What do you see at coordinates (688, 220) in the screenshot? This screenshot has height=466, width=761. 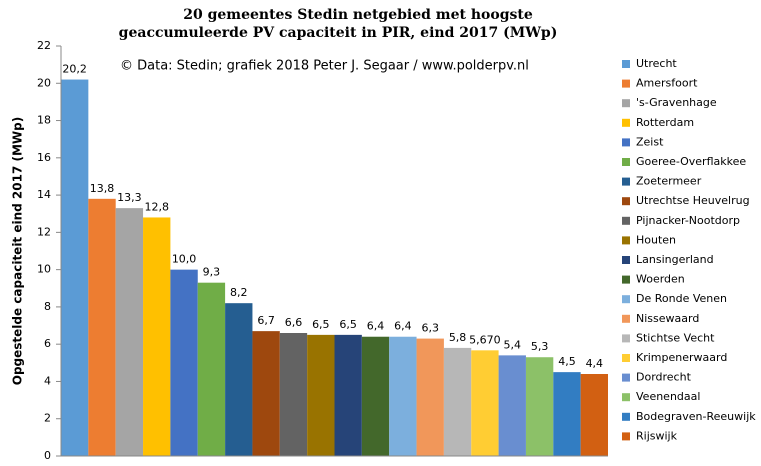 I see `legend-label: Pijnacker-Nootdorp` at bounding box center [688, 220].